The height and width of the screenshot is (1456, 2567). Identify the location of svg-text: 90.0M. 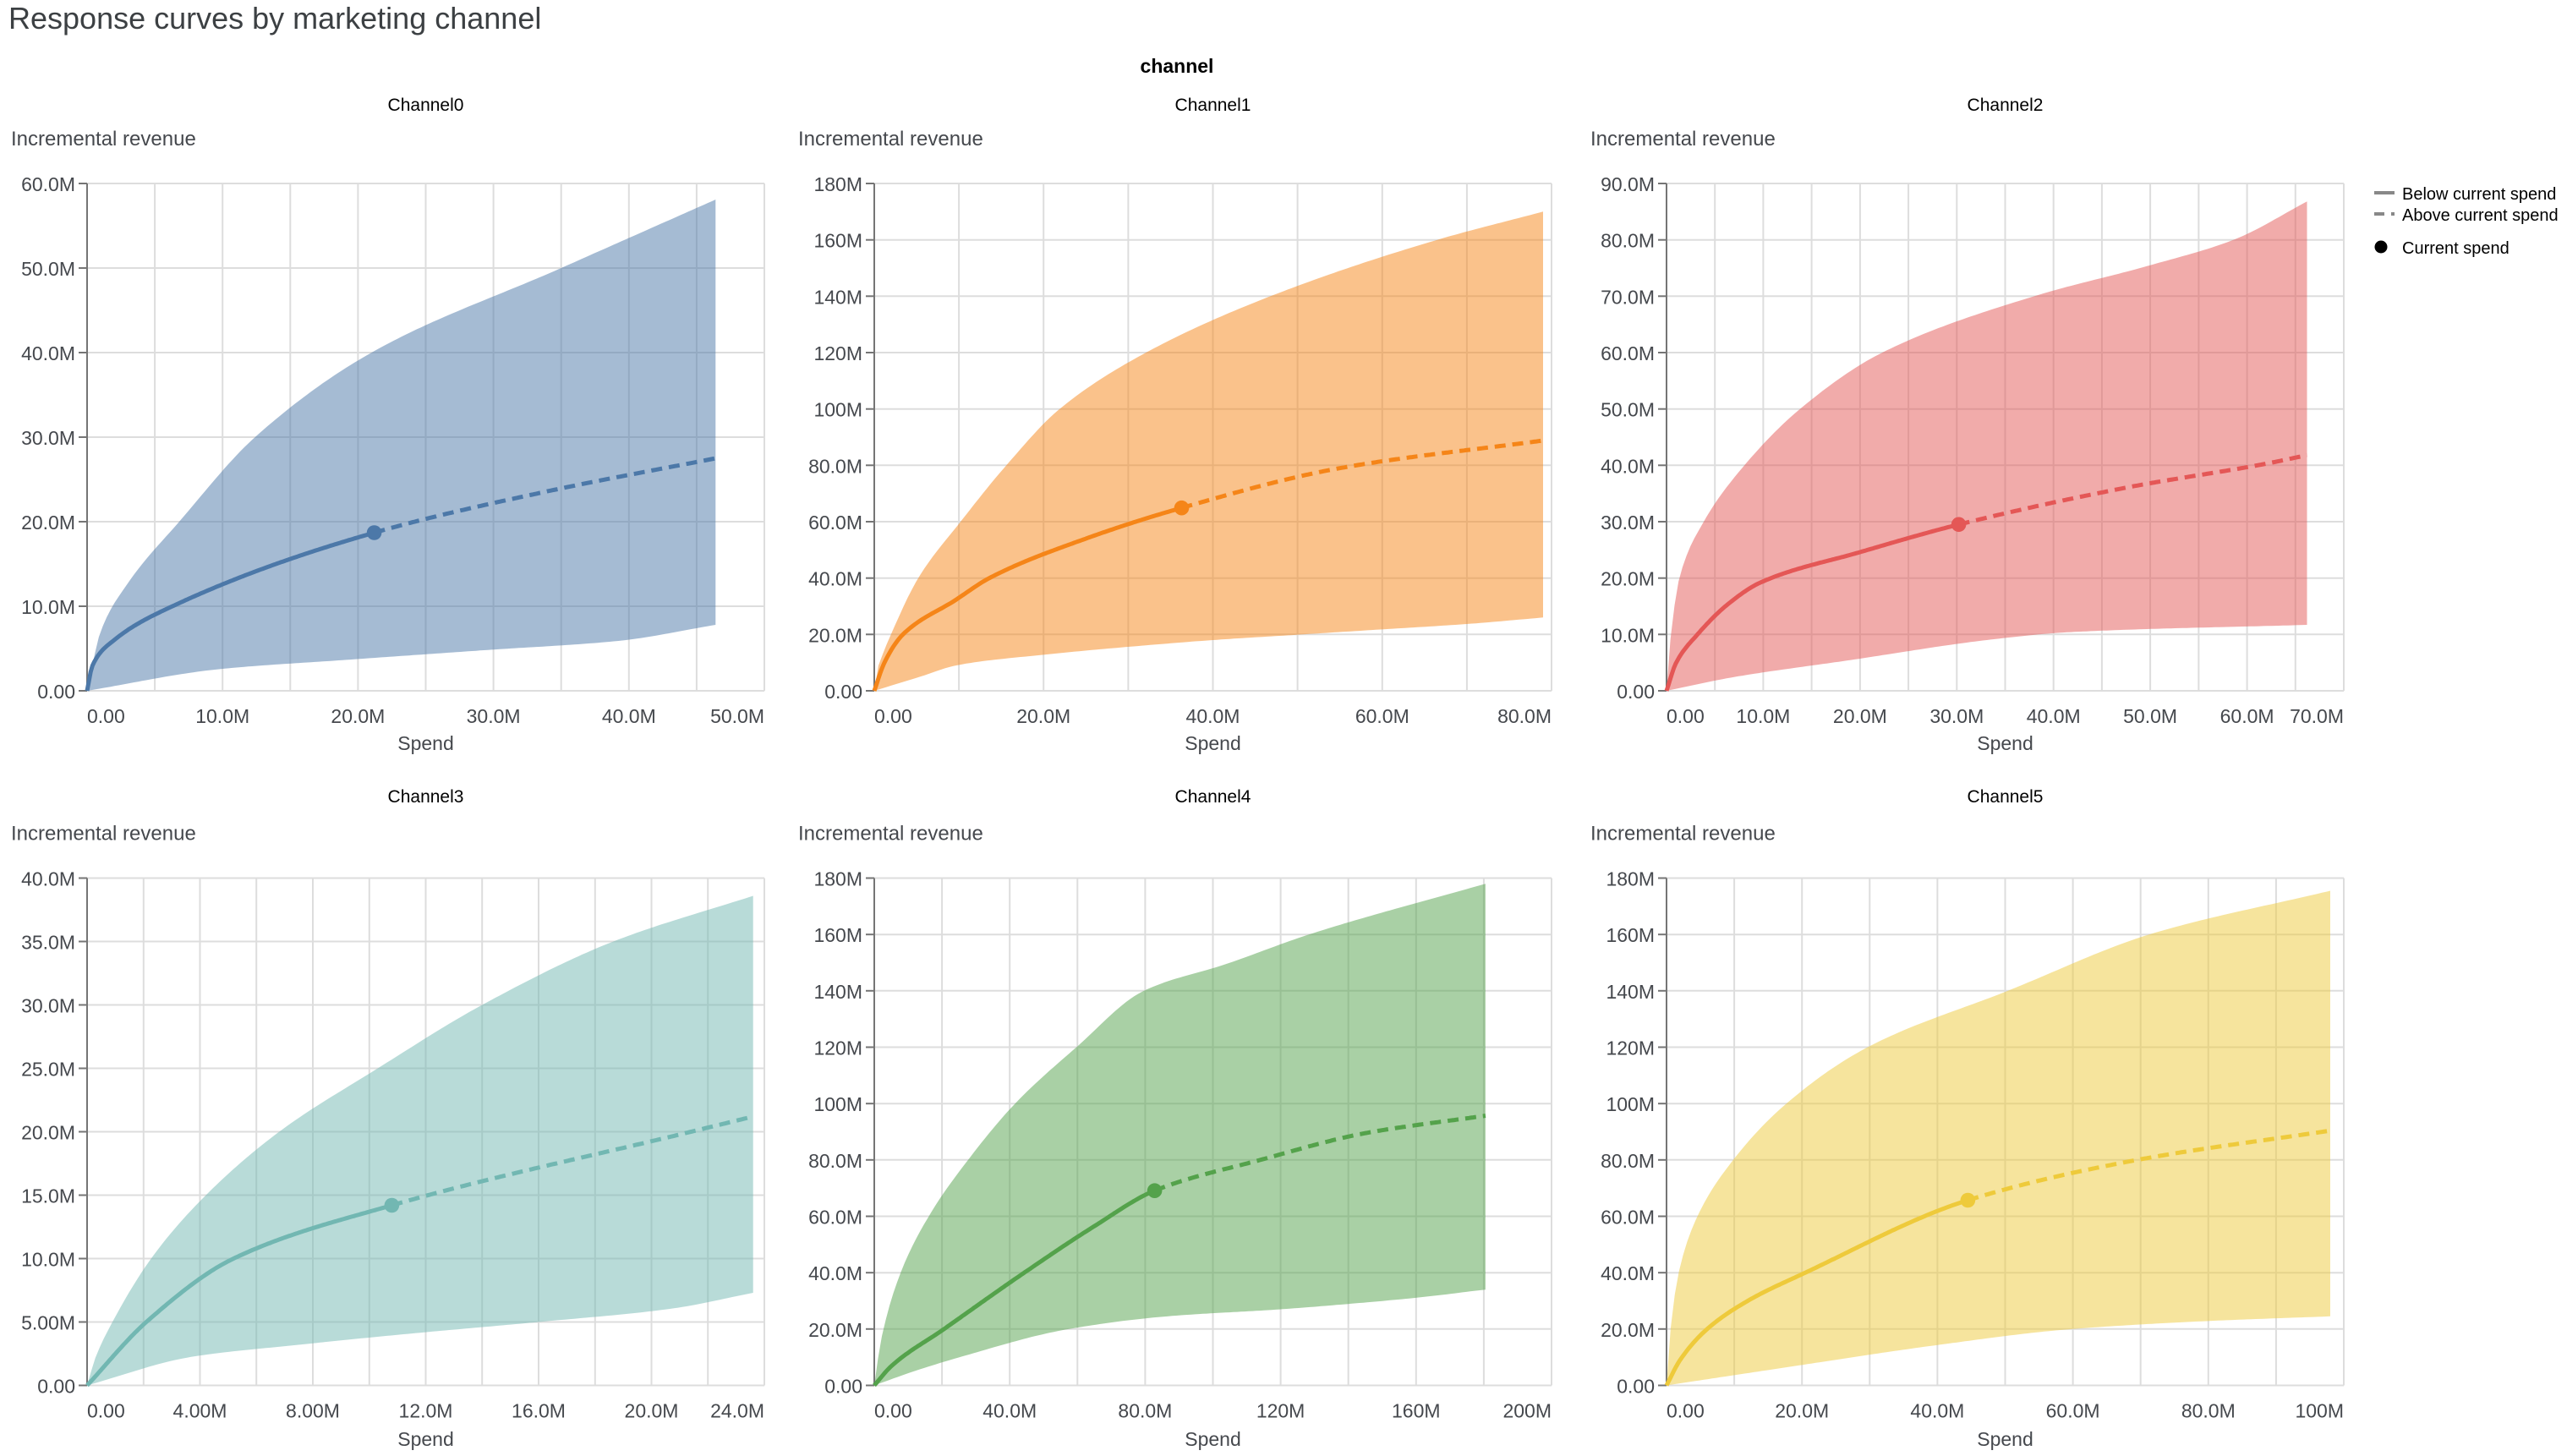
(1628, 184).